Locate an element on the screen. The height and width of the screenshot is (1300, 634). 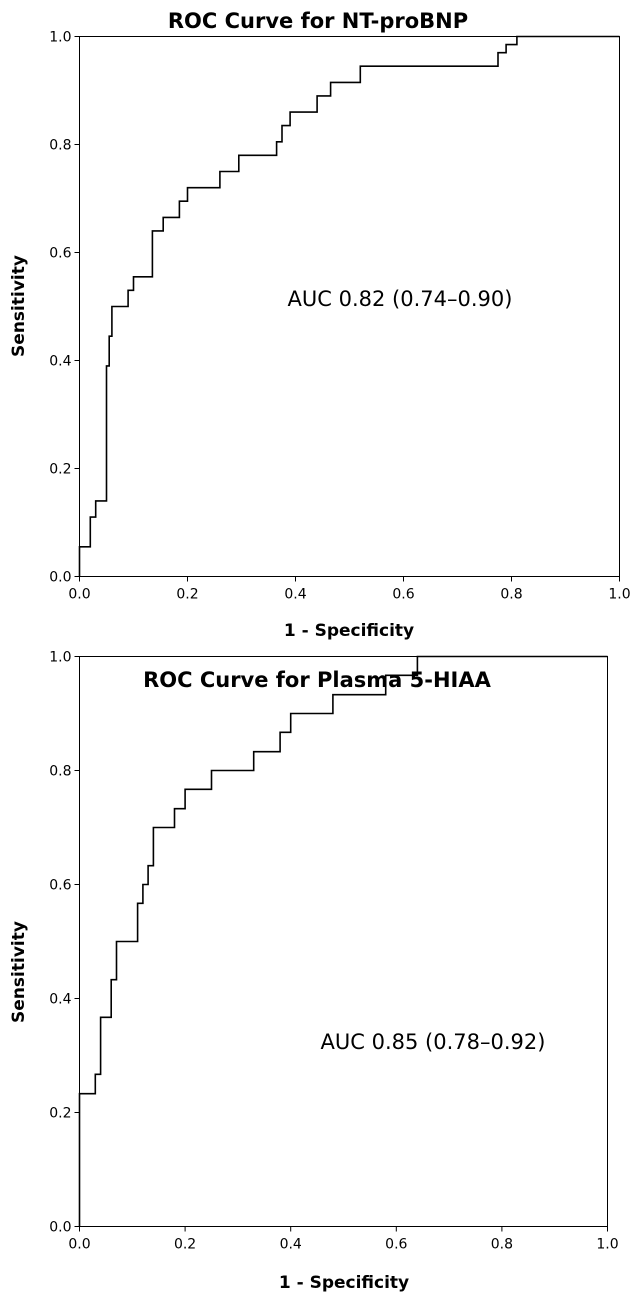
auc-annotation: AUC 0.85 (0.78–0.92) is located at coordinates (433, 1042).